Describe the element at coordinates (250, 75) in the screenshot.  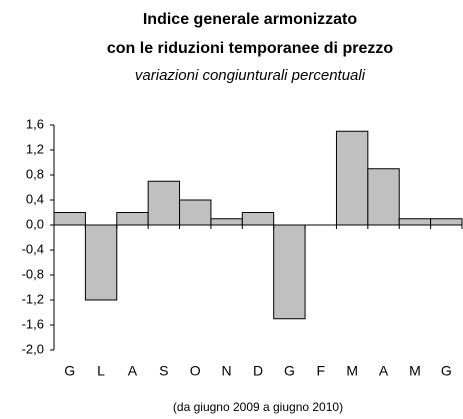
I see `chart-caption: variazioni congiunturali percentuali` at that location.